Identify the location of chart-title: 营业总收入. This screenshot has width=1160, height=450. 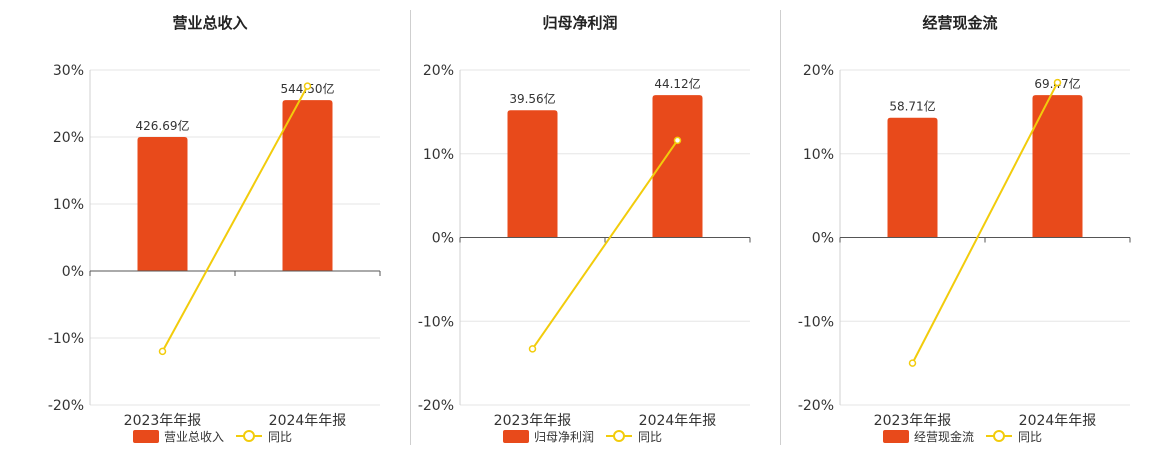
(210, 23).